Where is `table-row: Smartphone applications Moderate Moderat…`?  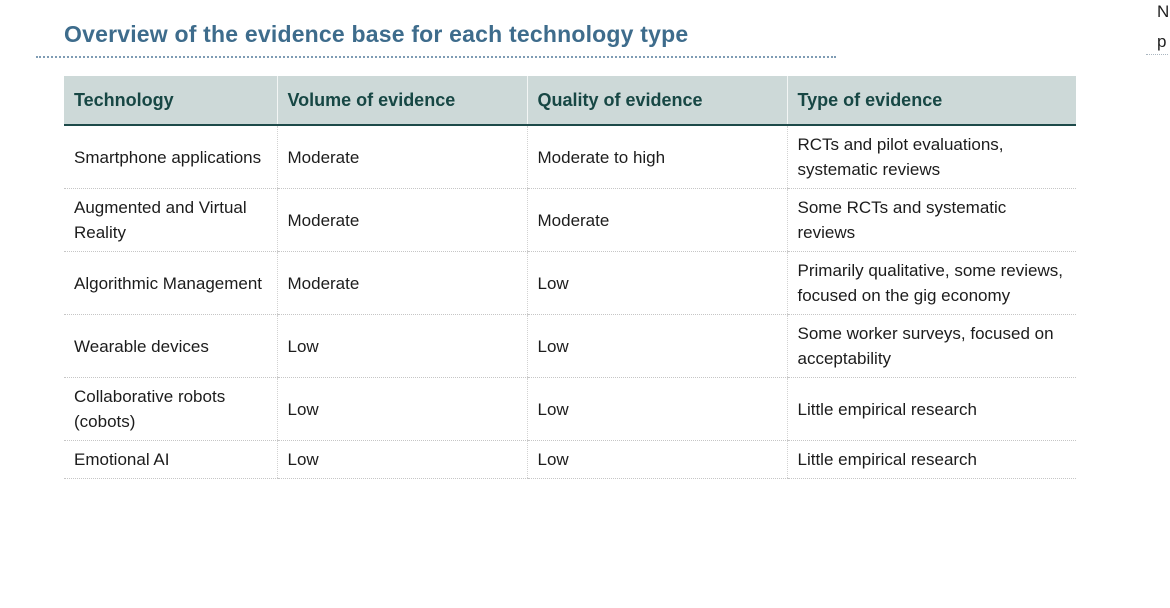 table-row: Smartphone applications Moderate Moderat… is located at coordinates (570, 157).